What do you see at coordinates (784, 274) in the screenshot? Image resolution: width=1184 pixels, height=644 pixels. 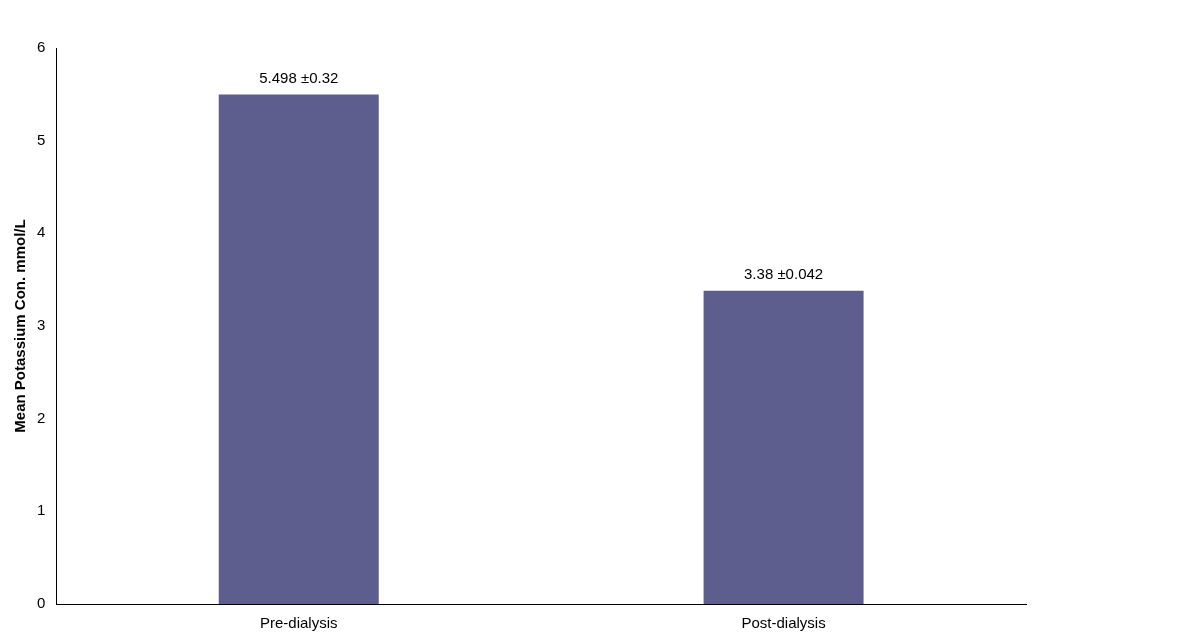 I see `data-label: 3.38 ±0.042` at bounding box center [784, 274].